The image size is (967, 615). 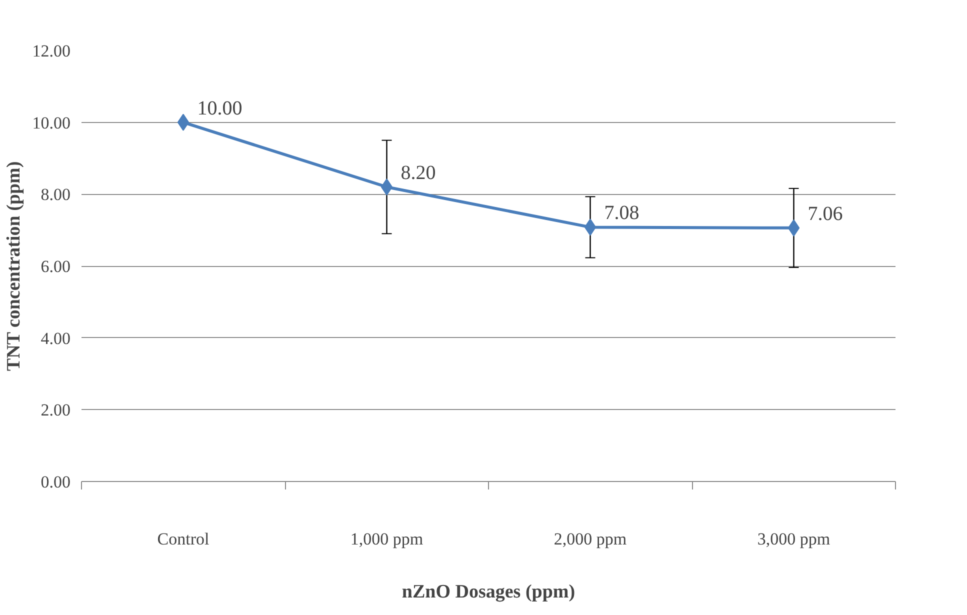 What do you see at coordinates (825, 213) in the screenshot?
I see `data-label: 7.06` at bounding box center [825, 213].